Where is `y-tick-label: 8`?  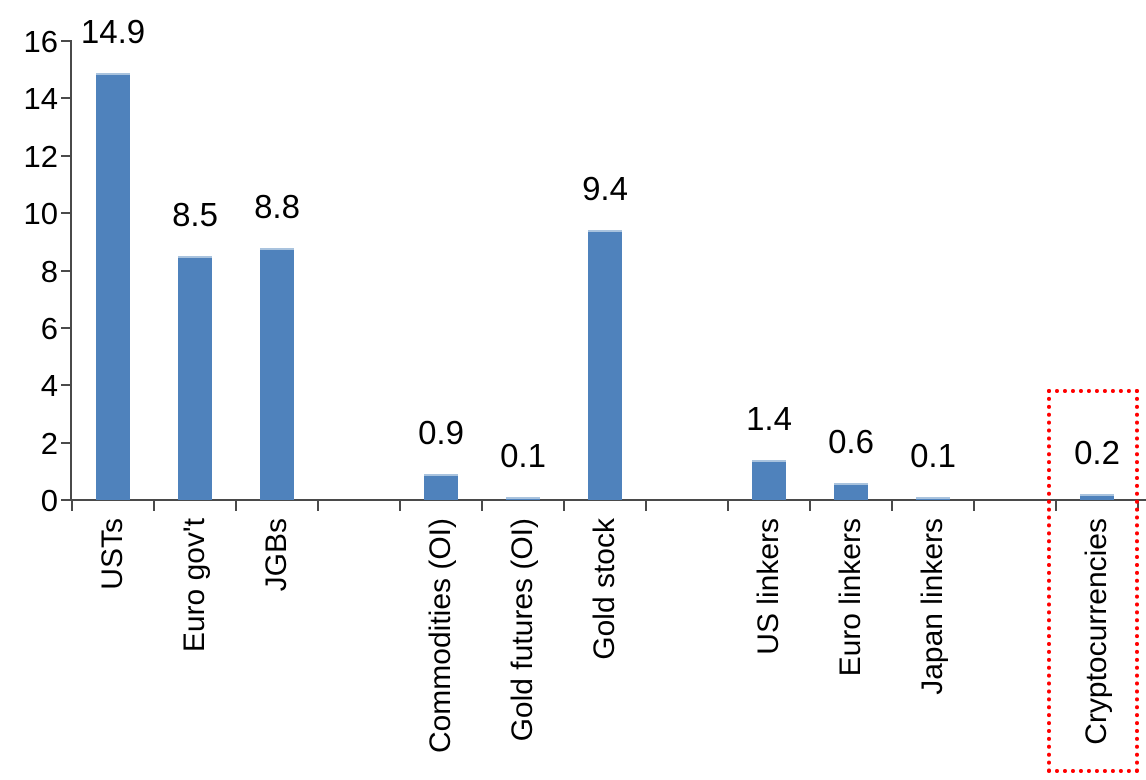
y-tick-label: 8 is located at coordinates (49, 271).